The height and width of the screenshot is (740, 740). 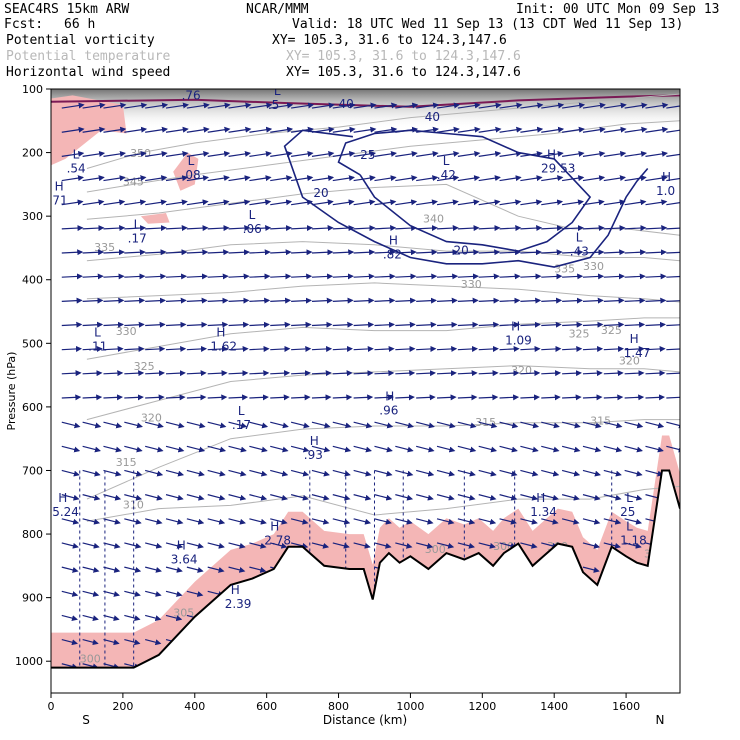 What do you see at coordinates (471, 284) in the screenshot?
I see `theta-contour-label: 330` at bounding box center [471, 284].